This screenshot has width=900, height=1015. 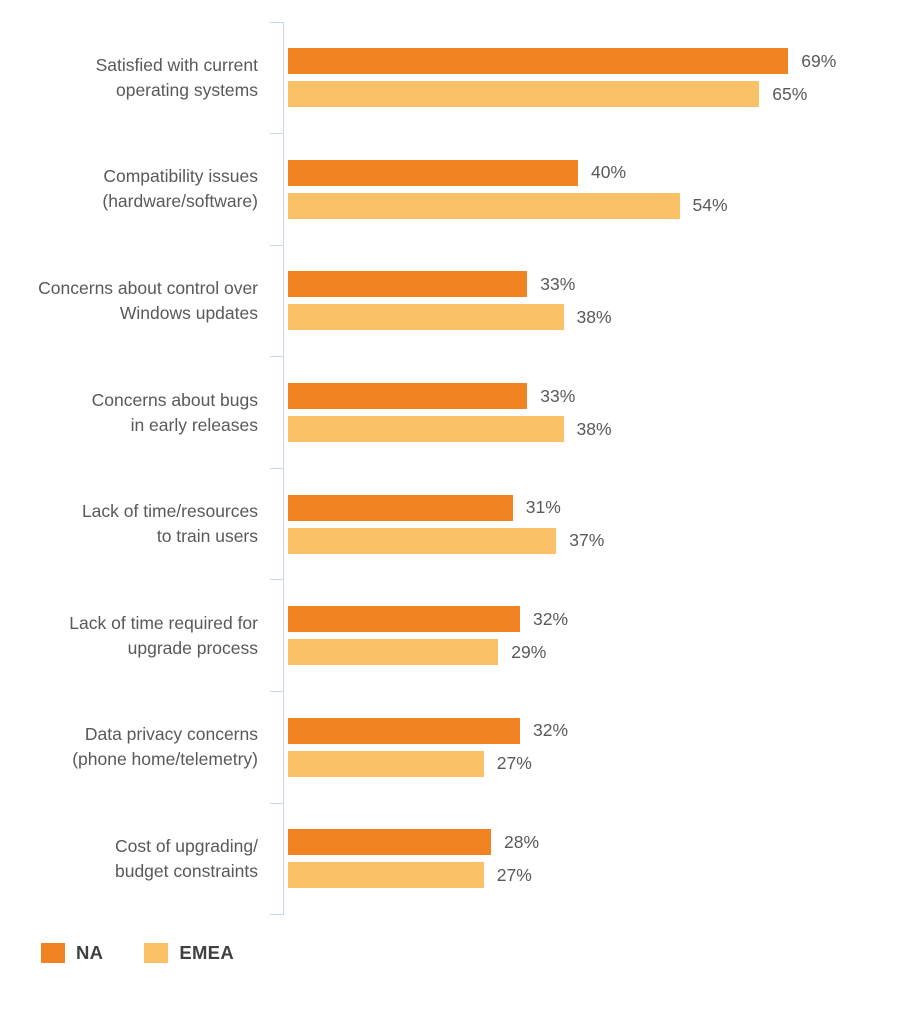 What do you see at coordinates (592, 507) in the screenshot?
I see `bar-line: 31%` at bounding box center [592, 507].